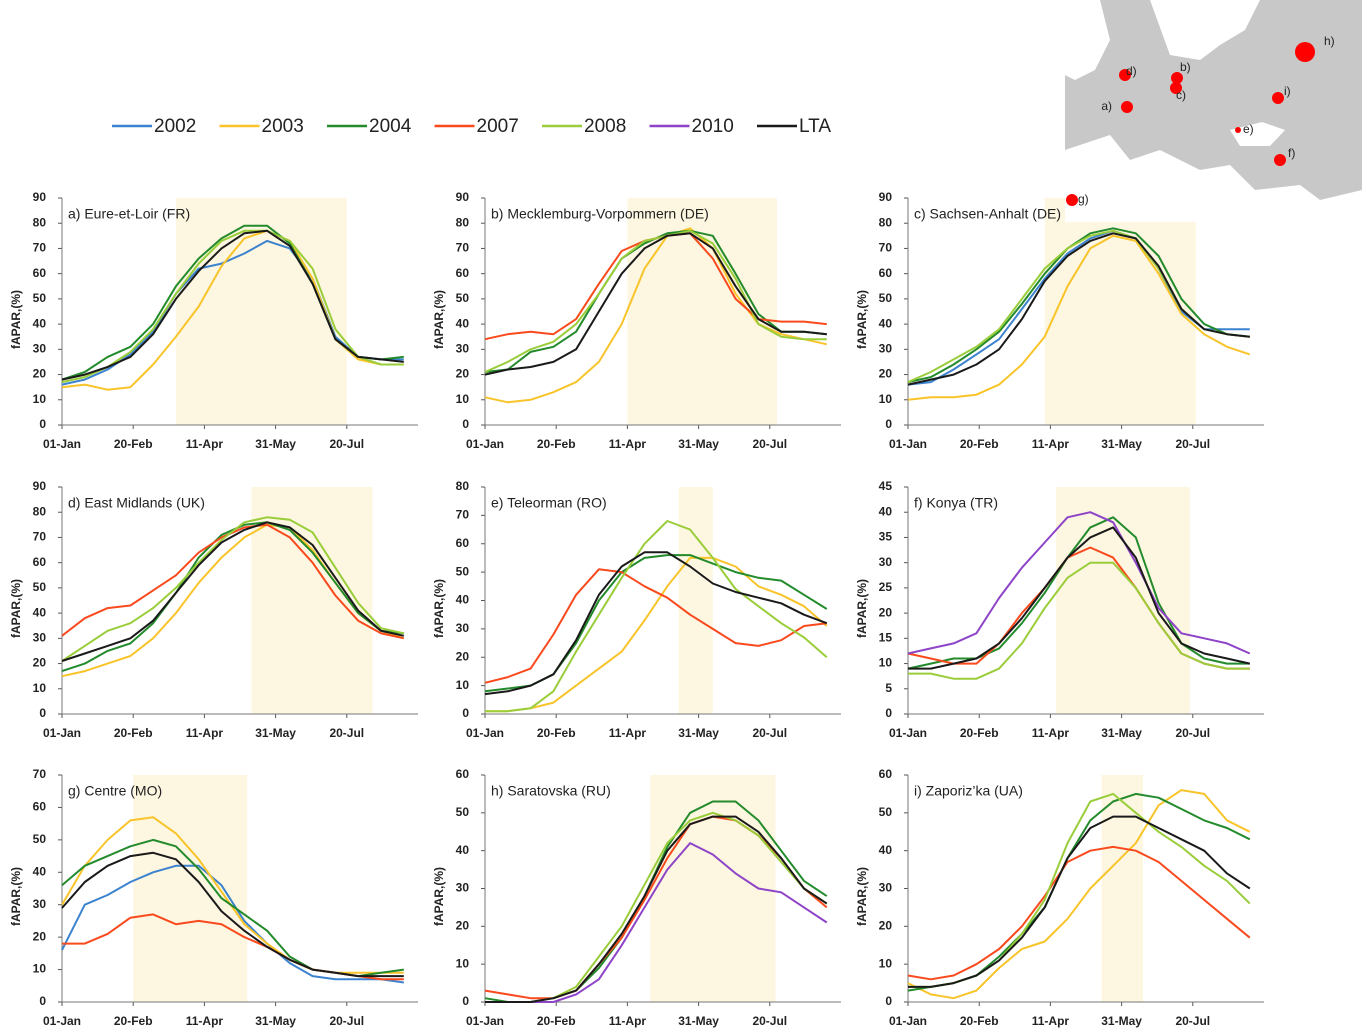 The width and height of the screenshot is (1362, 1030). I want to click on legend-label: 2002, so click(175, 126).